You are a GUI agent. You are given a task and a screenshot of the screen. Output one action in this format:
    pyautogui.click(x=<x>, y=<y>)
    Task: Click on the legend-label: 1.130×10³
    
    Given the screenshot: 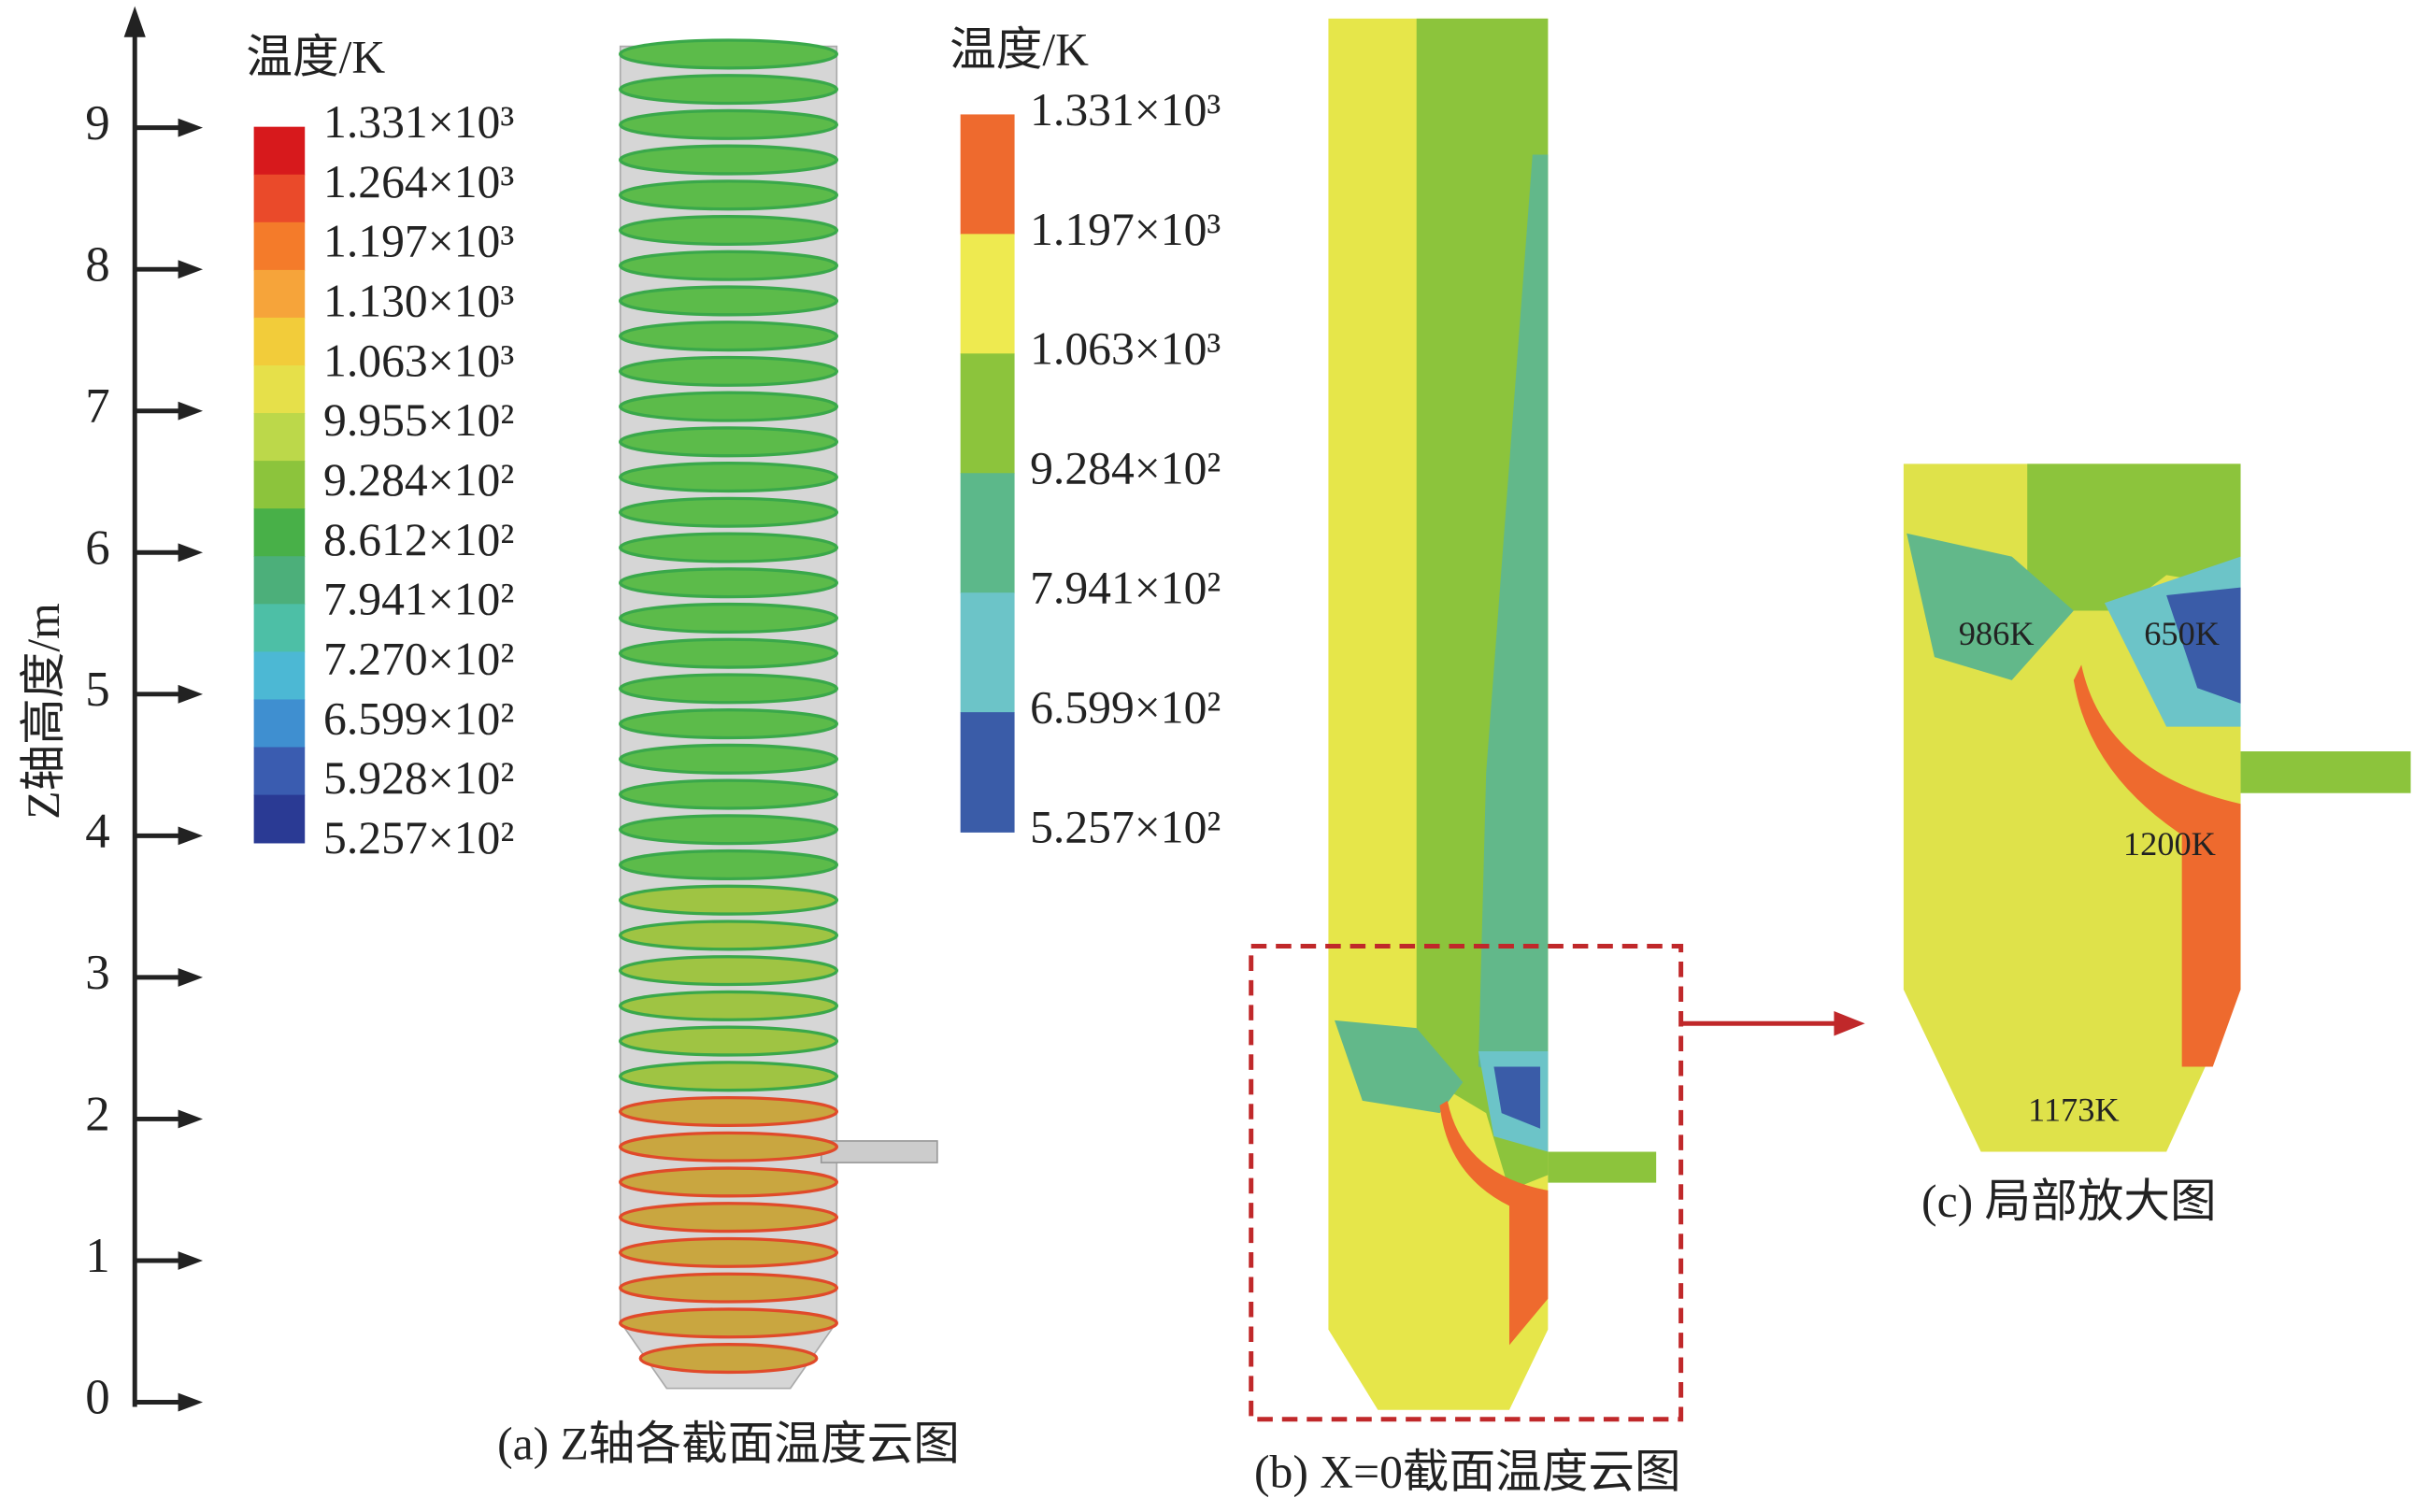 What is the action you would take?
    pyautogui.click(x=418, y=301)
    